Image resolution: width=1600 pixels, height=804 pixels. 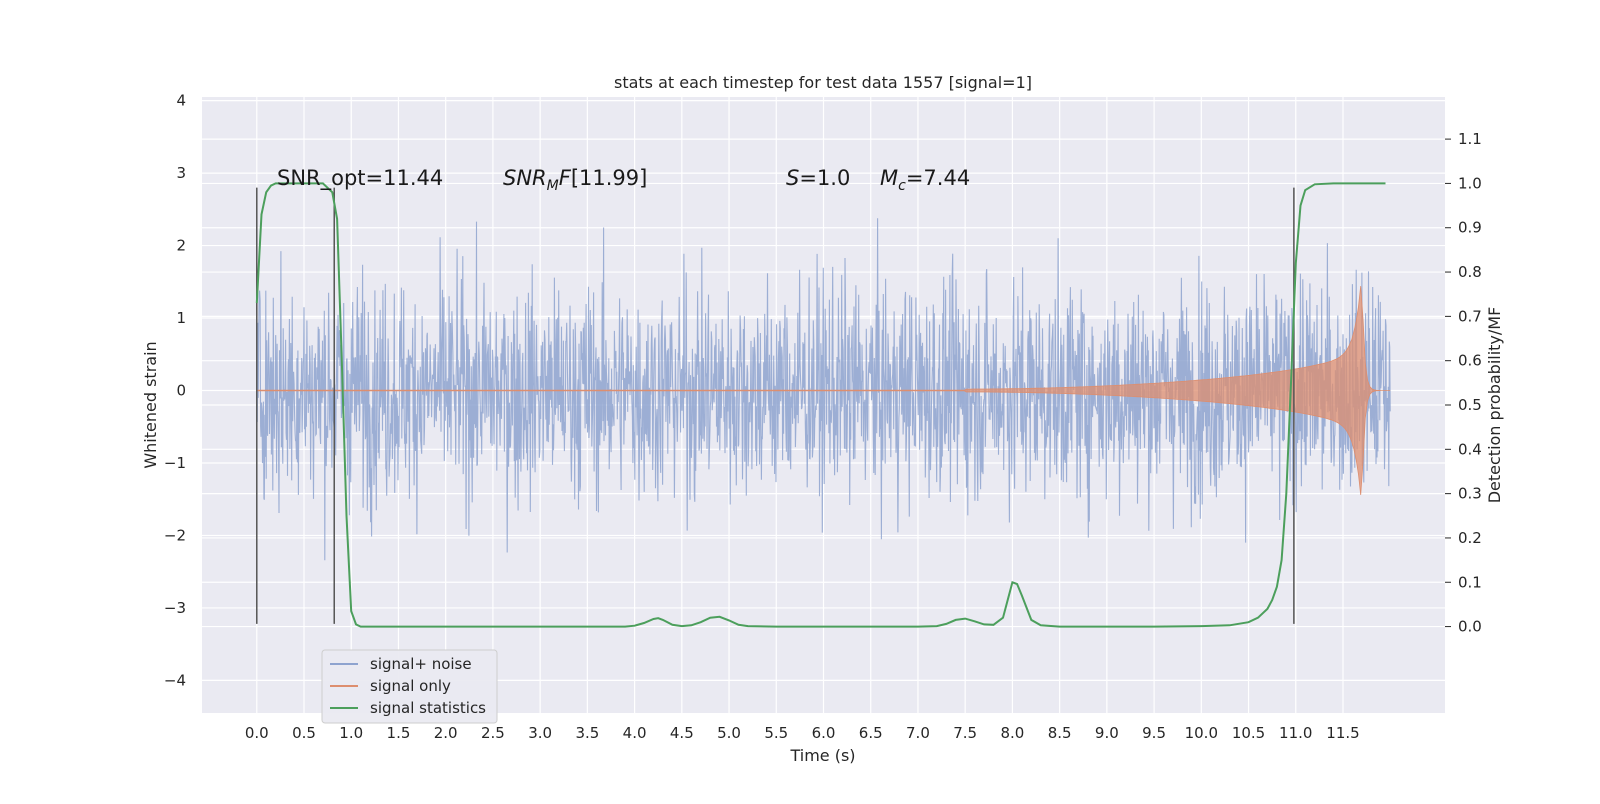 I want to click on x-axis-label: Time (s), so click(x=822, y=755).